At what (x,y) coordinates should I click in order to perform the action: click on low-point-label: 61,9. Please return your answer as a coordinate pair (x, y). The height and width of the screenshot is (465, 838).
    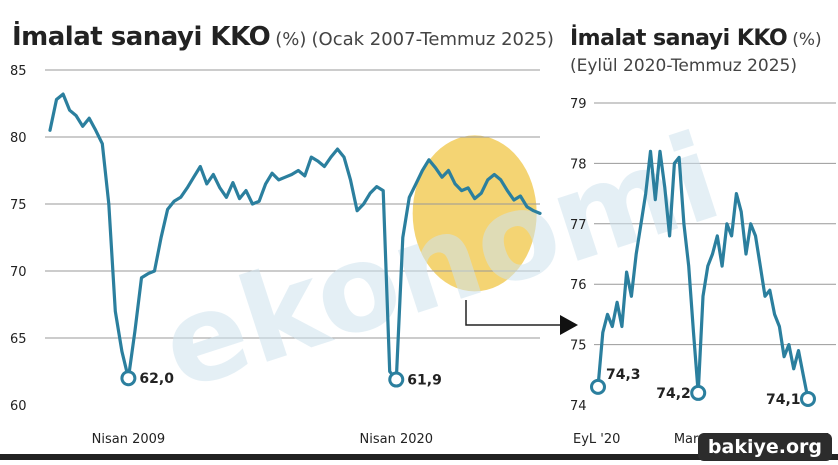
    Looking at the image, I should click on (424, 381).